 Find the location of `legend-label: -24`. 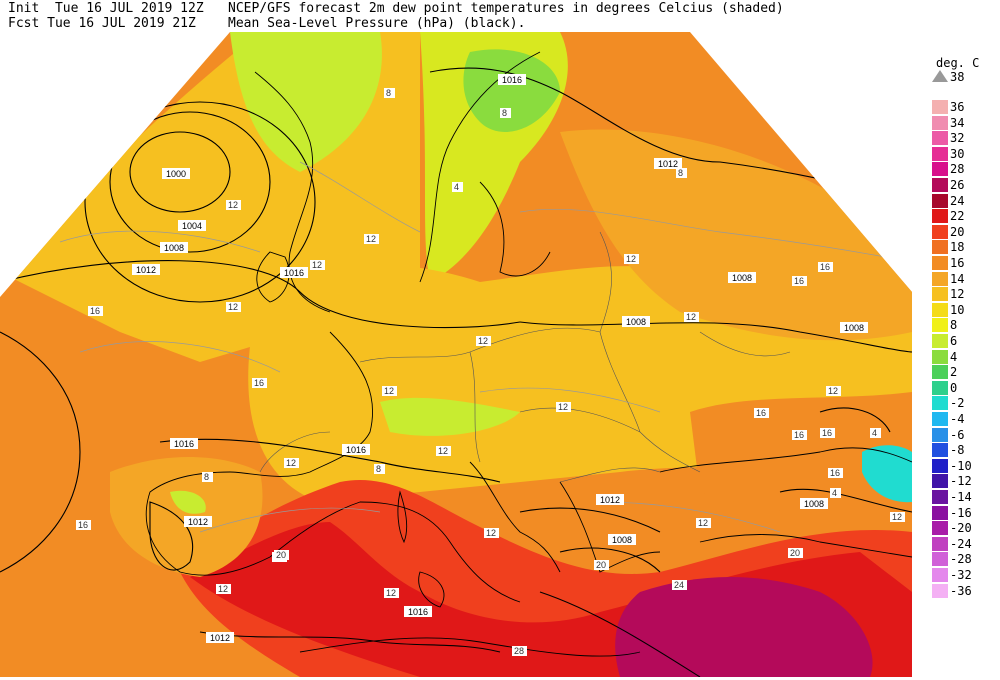

legend-label: -24 is located at coordinates (961, 543).